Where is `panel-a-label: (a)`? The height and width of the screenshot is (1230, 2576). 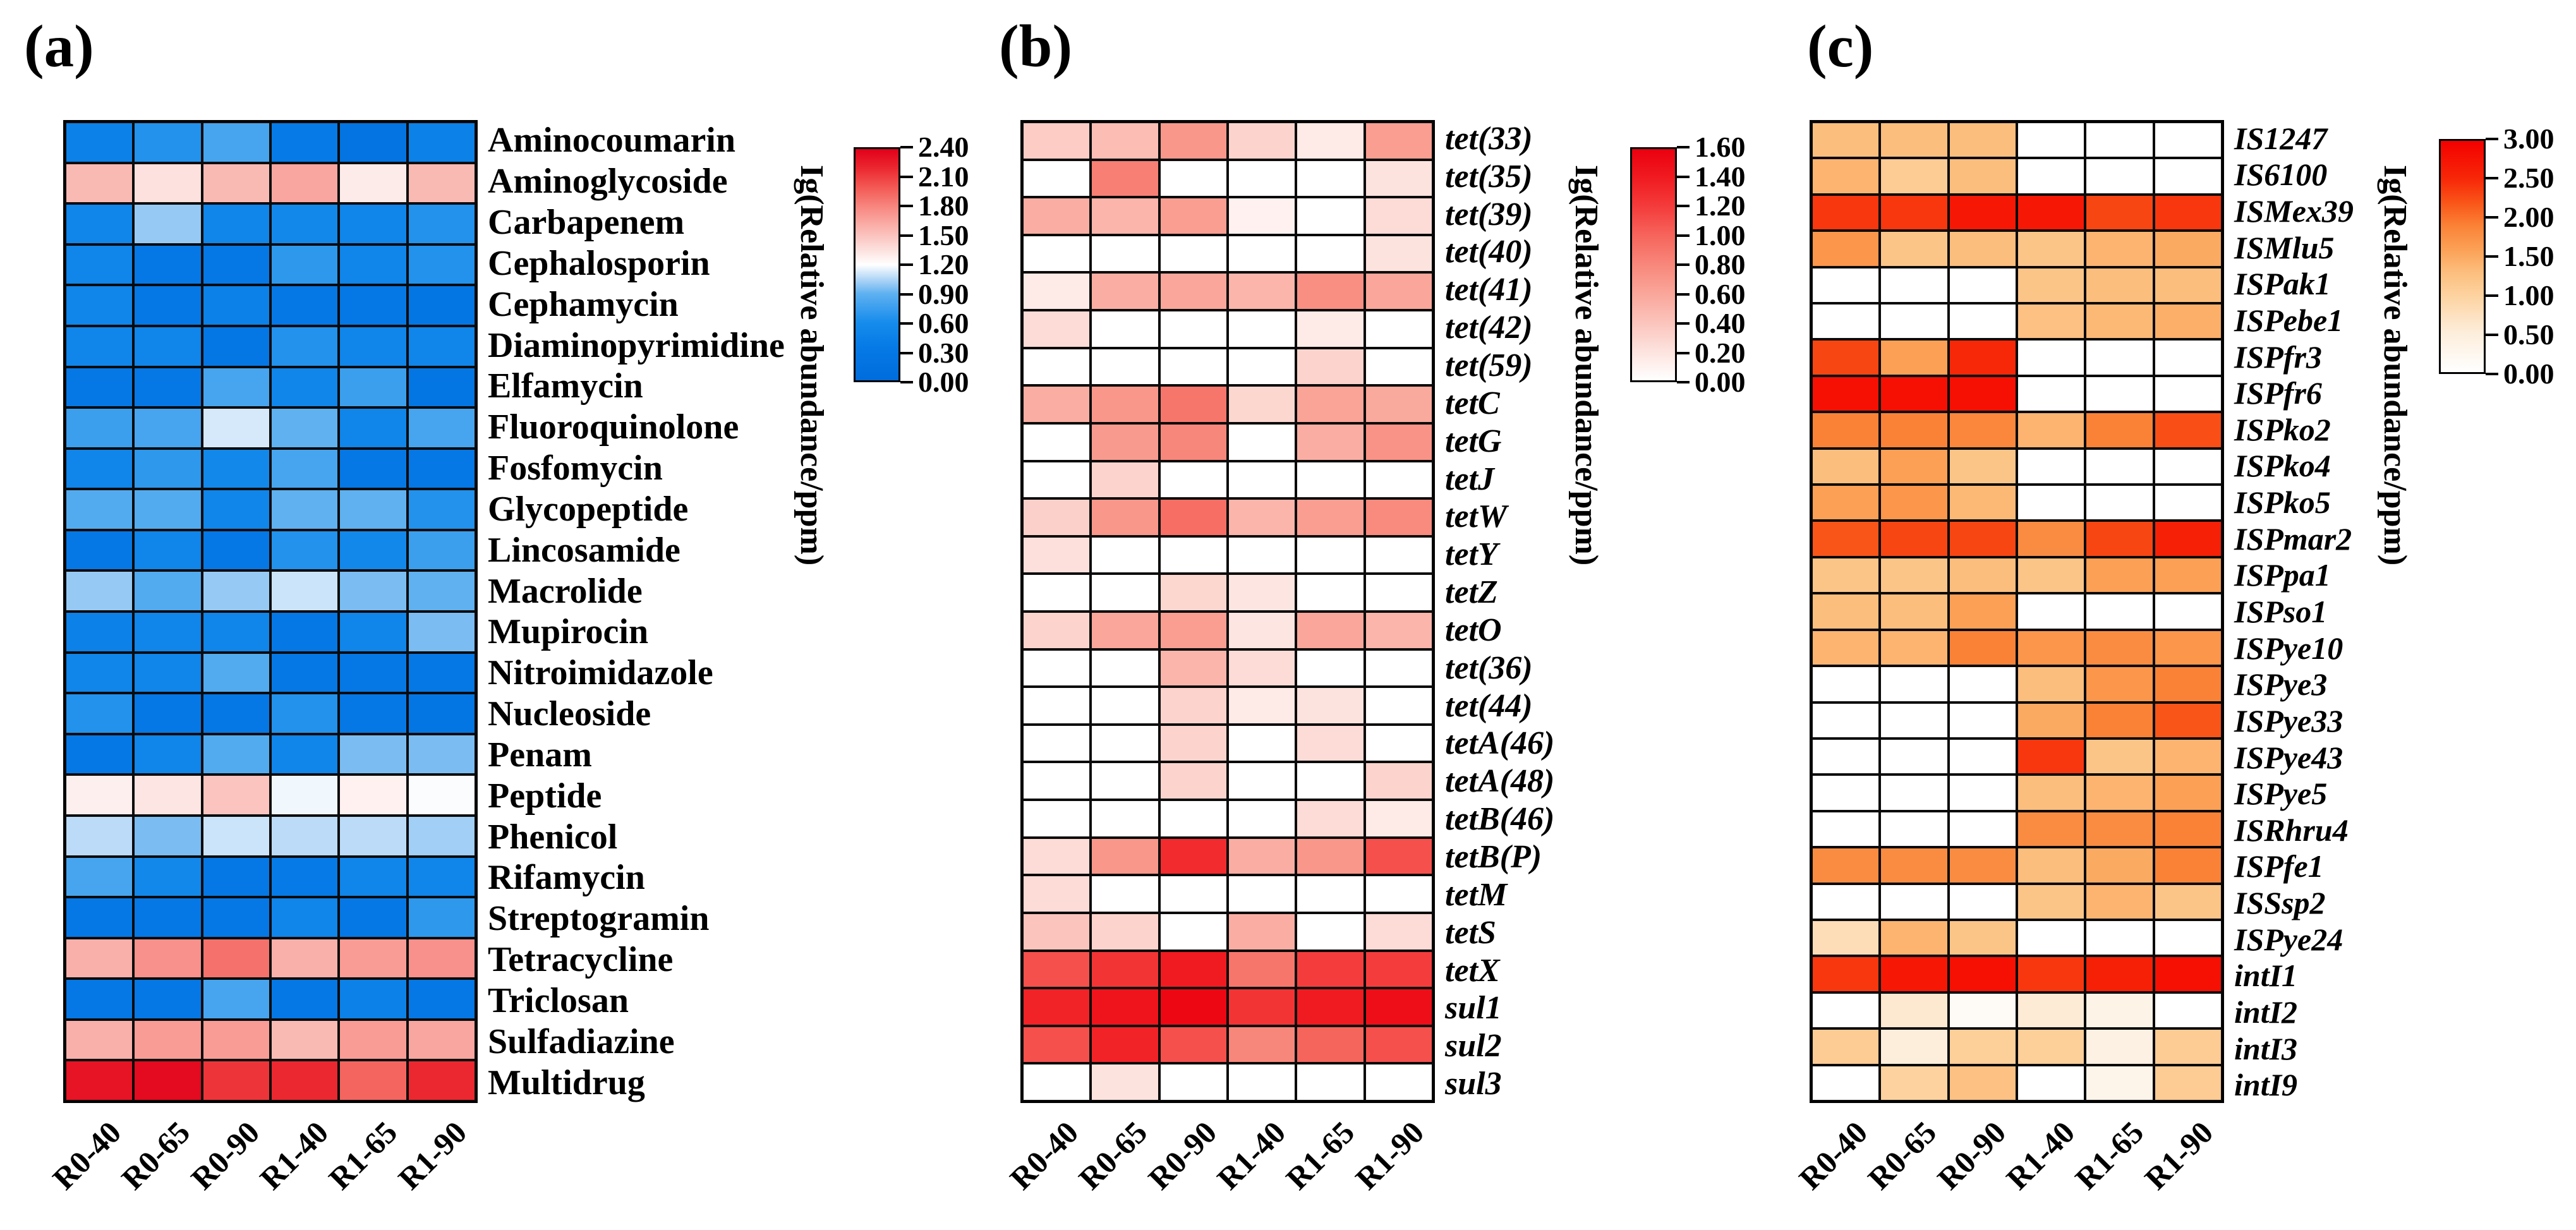
panel-a-label: (a) is located at coordinates (59, 46).